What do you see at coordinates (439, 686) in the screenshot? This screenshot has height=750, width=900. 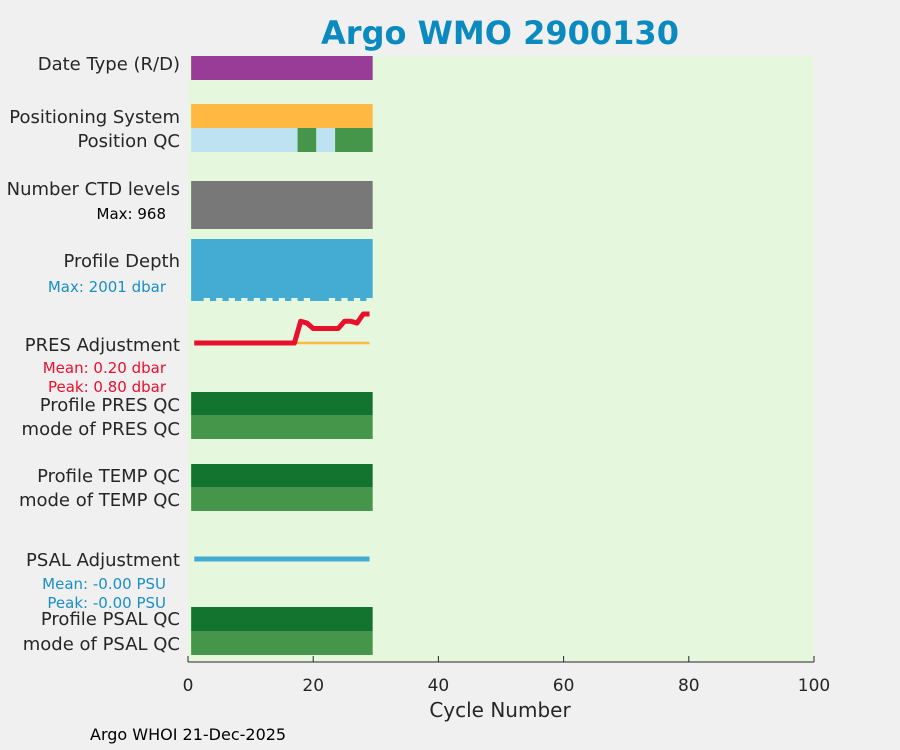 I see `x-tick-label: 40` at bounding box center [439, 686].